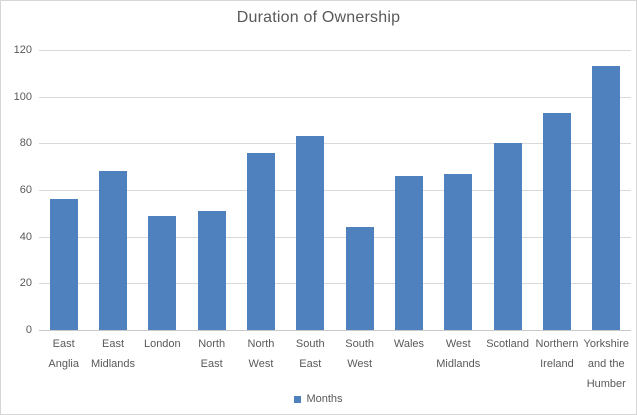  I want to click on bar-slot-northern-ireland, so click(556, 190).